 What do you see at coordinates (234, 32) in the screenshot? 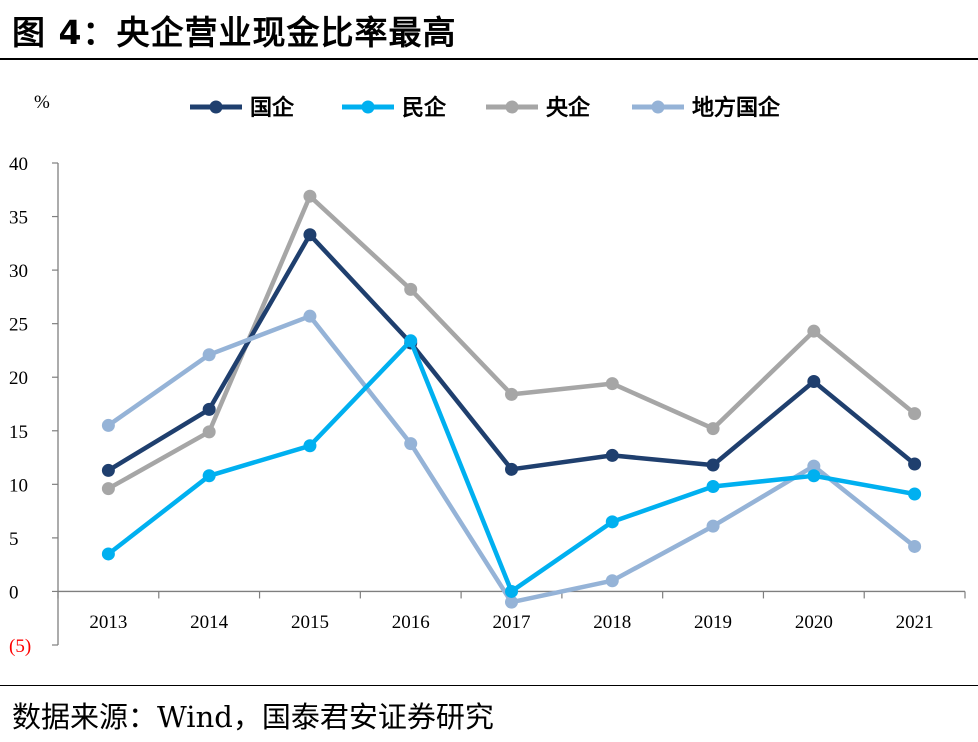
I see `figure-title: 图 4：央企营业现金比率最高` at bounding box center [234, 32].